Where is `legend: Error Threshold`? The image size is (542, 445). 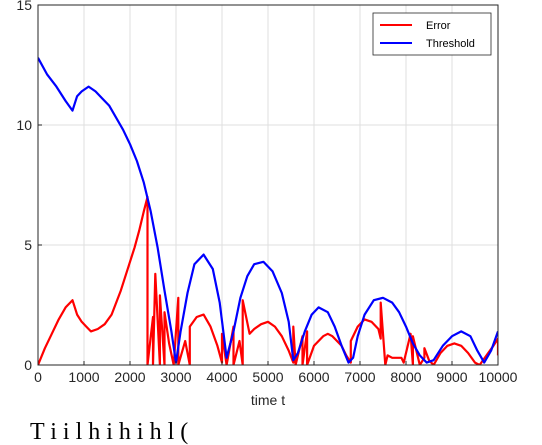
legend: Error Threshold is located at coordinates (432, 34).